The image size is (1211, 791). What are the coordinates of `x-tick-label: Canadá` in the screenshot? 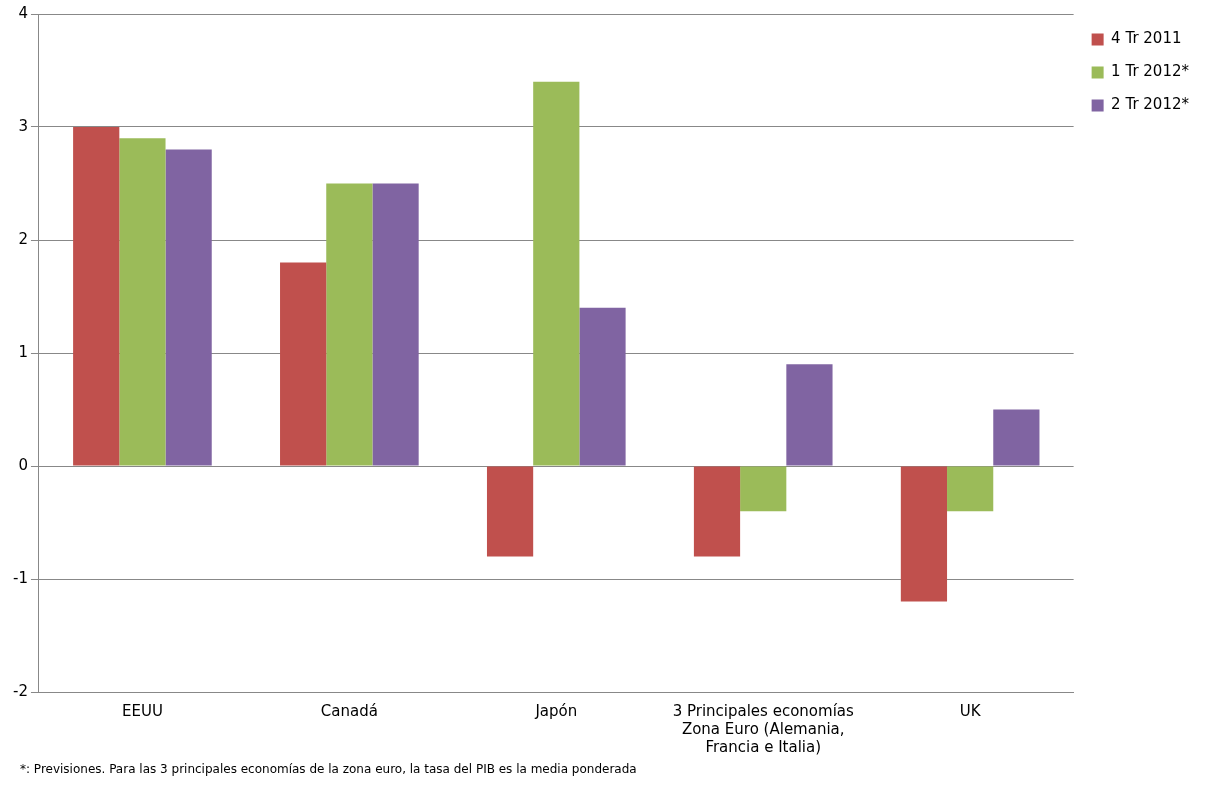 It's located at (349, 710).